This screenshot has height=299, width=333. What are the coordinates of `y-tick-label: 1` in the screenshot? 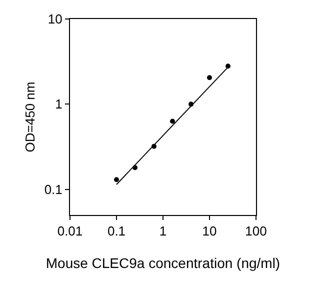 It's located at (58, 104).